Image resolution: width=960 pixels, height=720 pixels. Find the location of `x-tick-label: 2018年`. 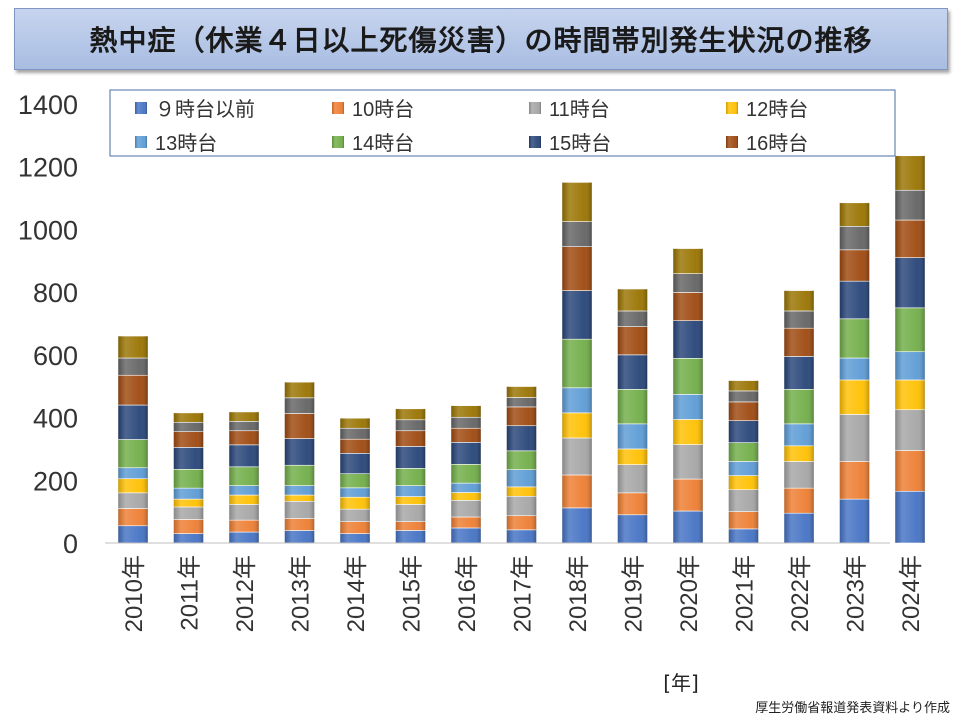

x-tick-label: 2018年 is located at coordinates (578, 593).